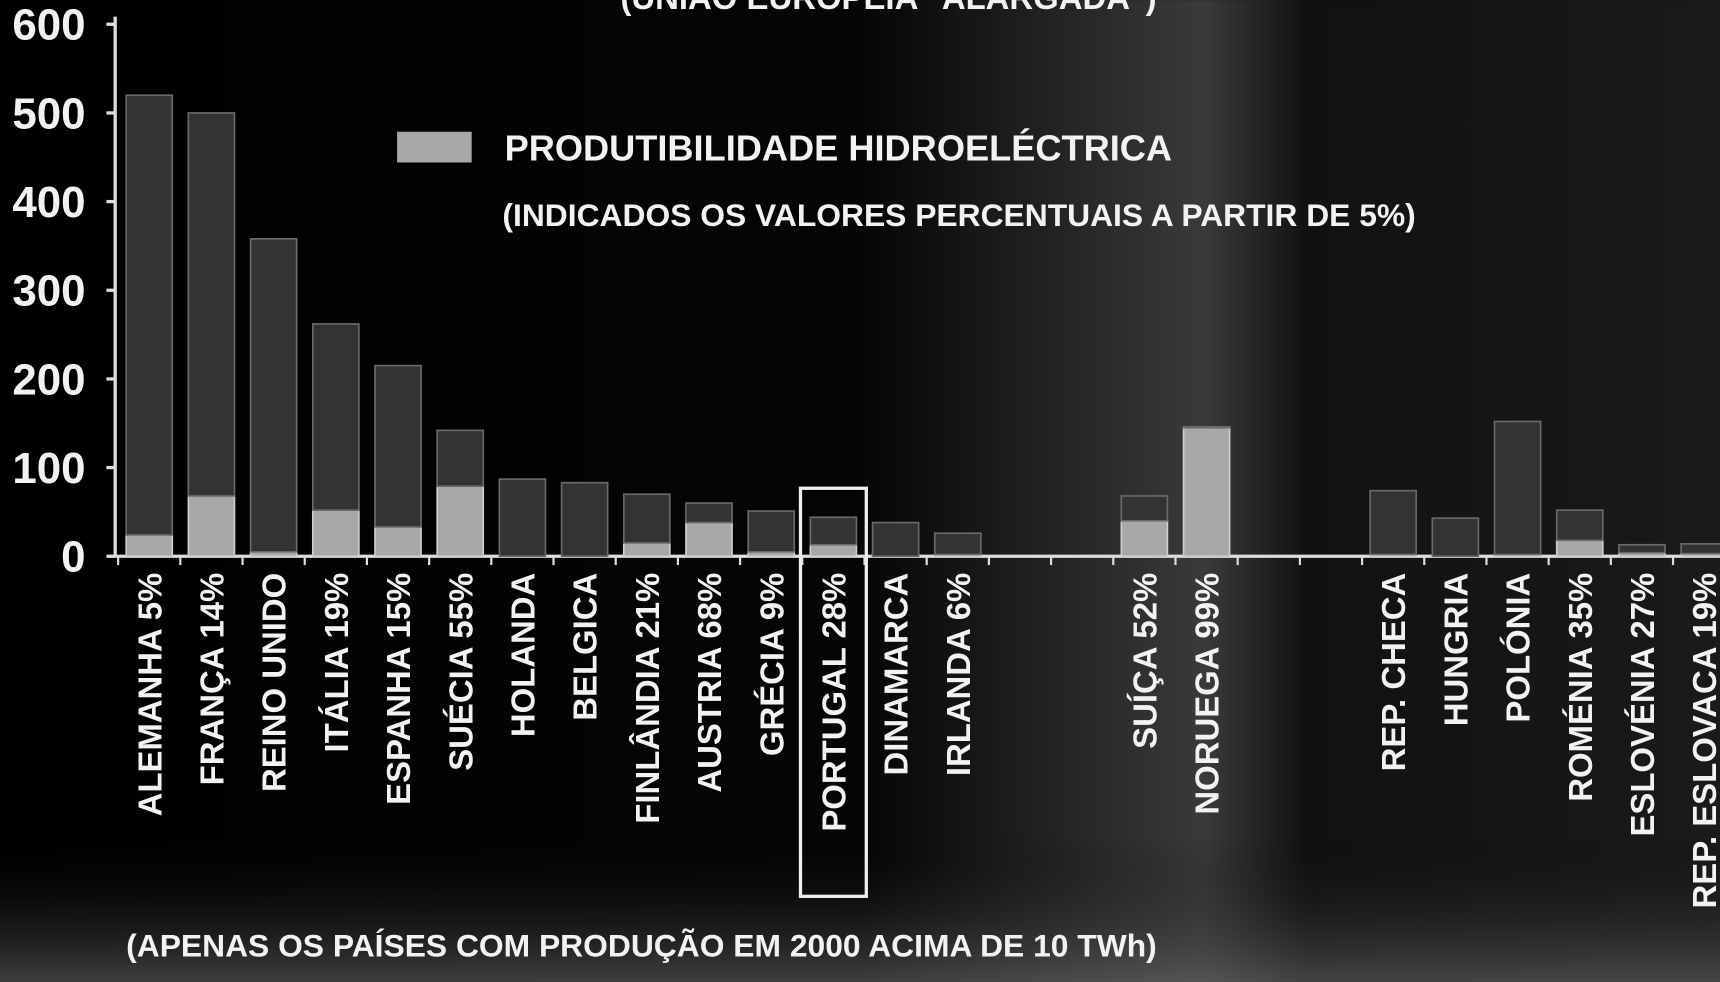  I want to click on legend-label: PRODUTIBILIDADE HIDROELÉCTRICA, so click(838, 147).